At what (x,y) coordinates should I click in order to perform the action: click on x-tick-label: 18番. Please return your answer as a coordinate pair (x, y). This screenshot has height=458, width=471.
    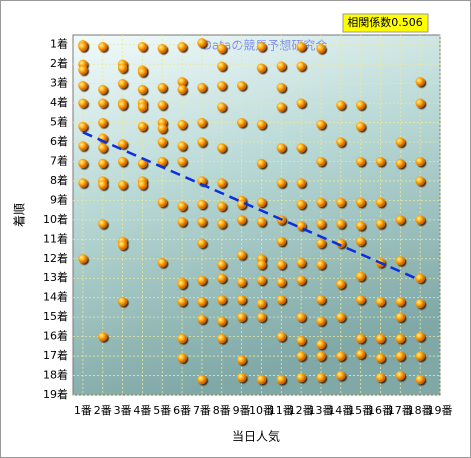
    Looking at the image, I should click on (420, 410).